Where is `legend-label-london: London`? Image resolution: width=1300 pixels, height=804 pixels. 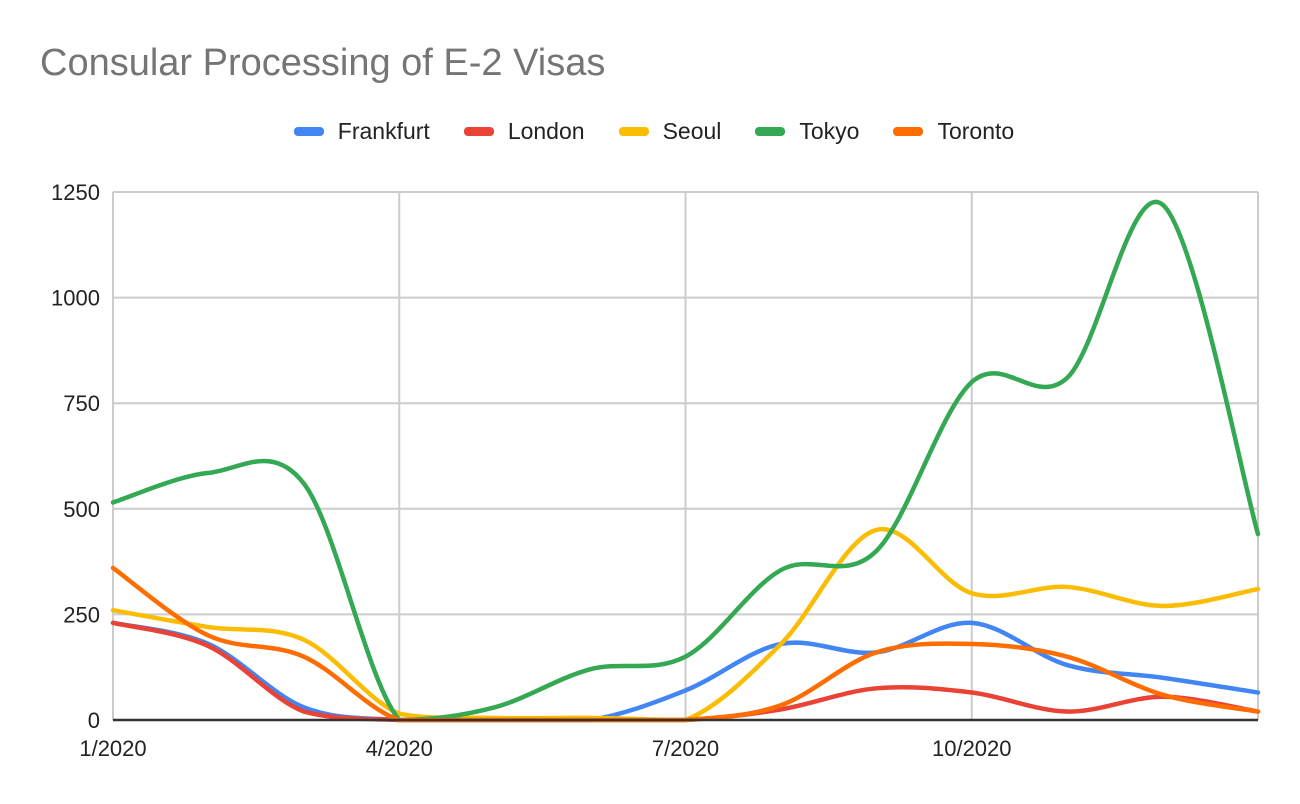
legend-label-london: London is located at coordinates (546, 131).